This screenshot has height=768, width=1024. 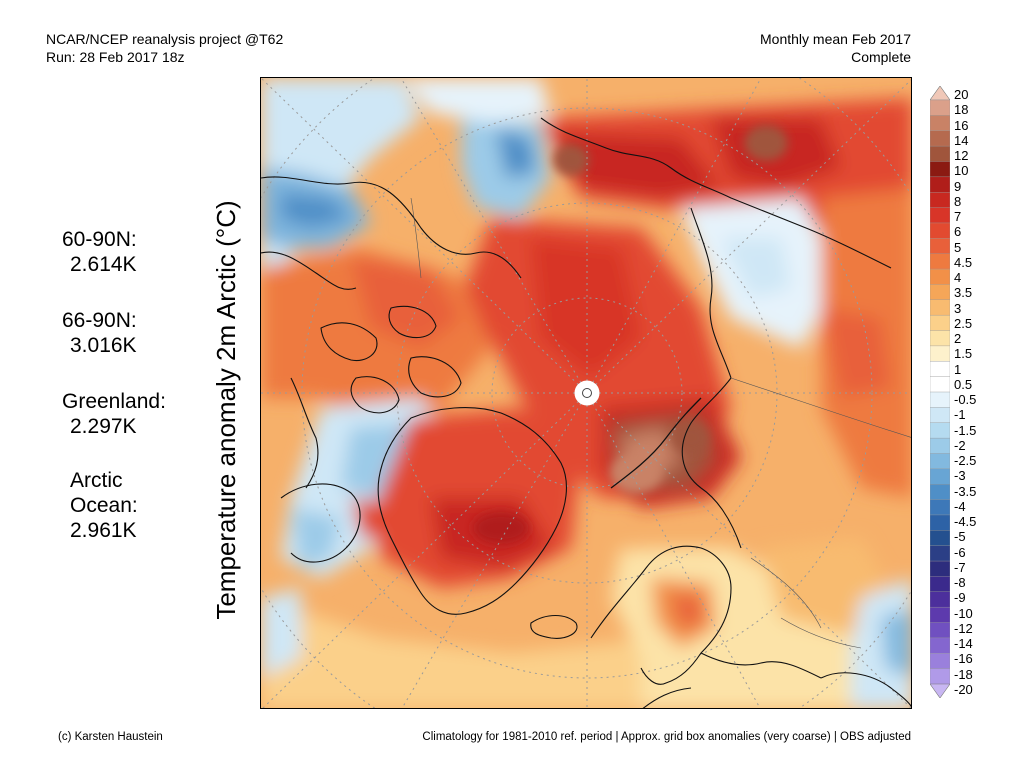 I want to click on colorbar-tick-label: 20, so click(x=961, y=94).